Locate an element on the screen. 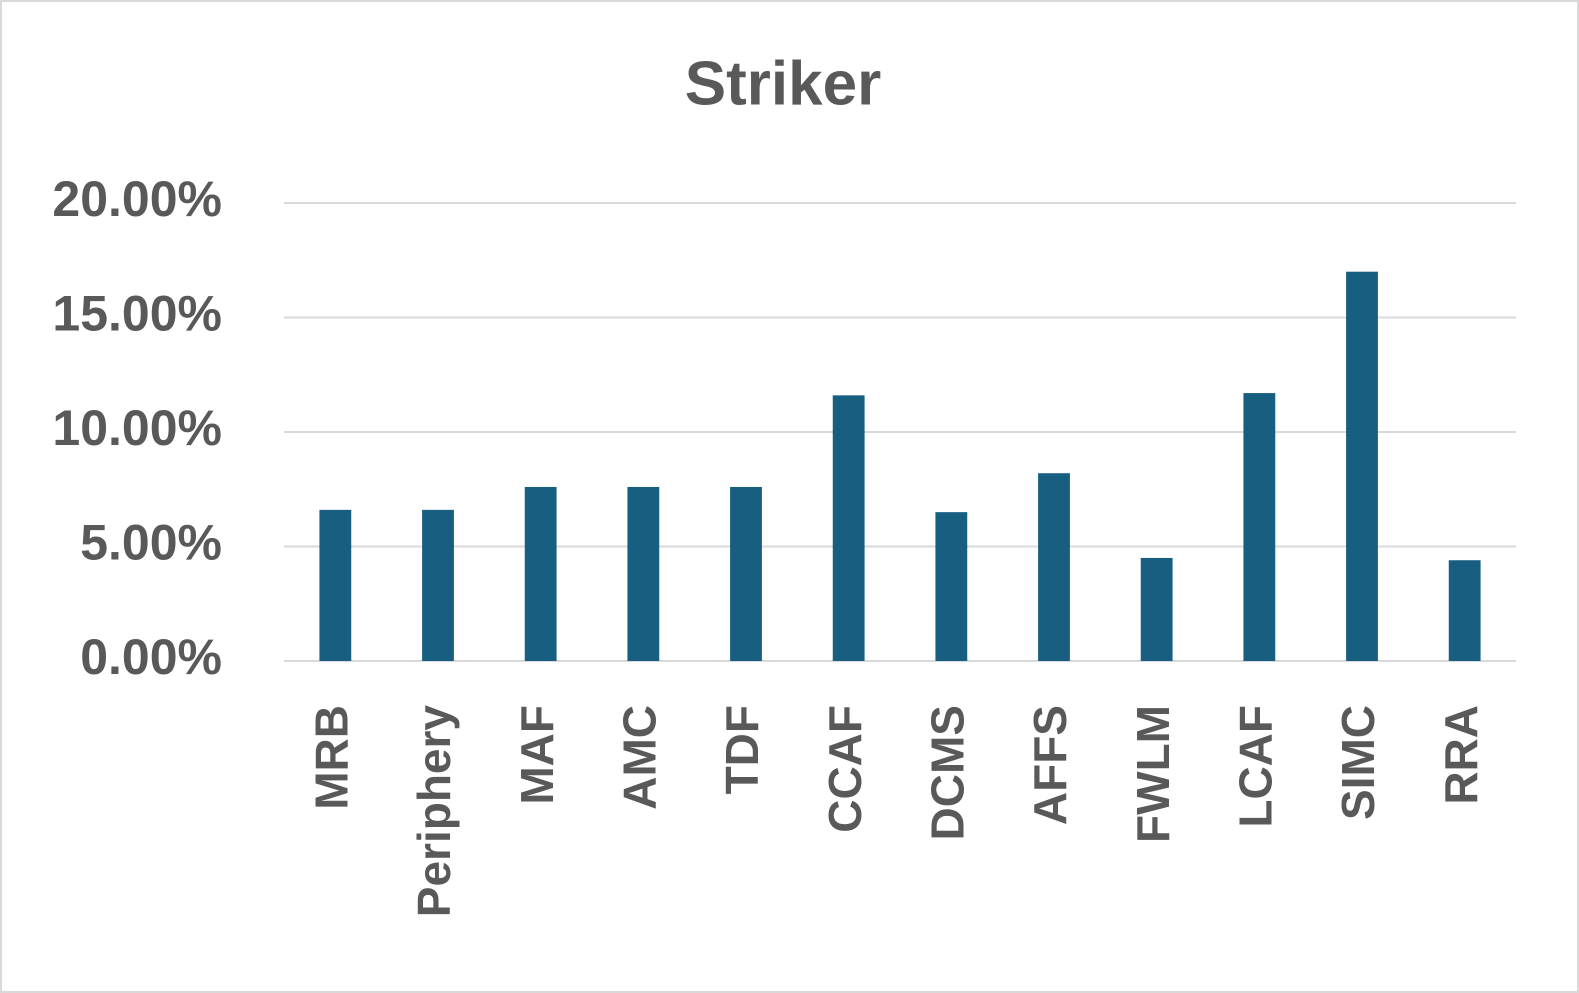  y-tick-label: 15.00% is located at coordinates (137, 314).